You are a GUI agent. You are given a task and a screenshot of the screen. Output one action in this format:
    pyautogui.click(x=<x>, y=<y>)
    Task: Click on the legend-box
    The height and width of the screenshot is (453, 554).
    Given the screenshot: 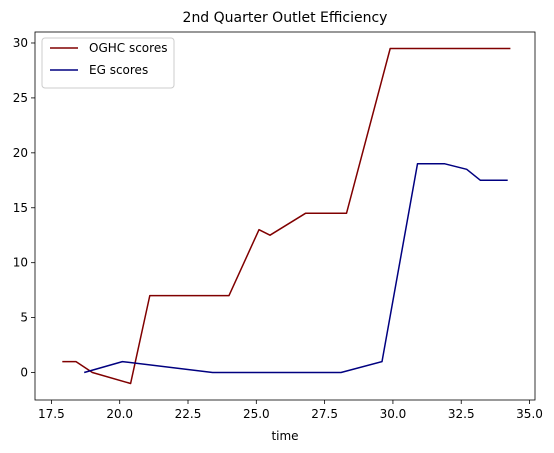 What is the action you would take?
    pyautogui.click(x=108, y=63)
    